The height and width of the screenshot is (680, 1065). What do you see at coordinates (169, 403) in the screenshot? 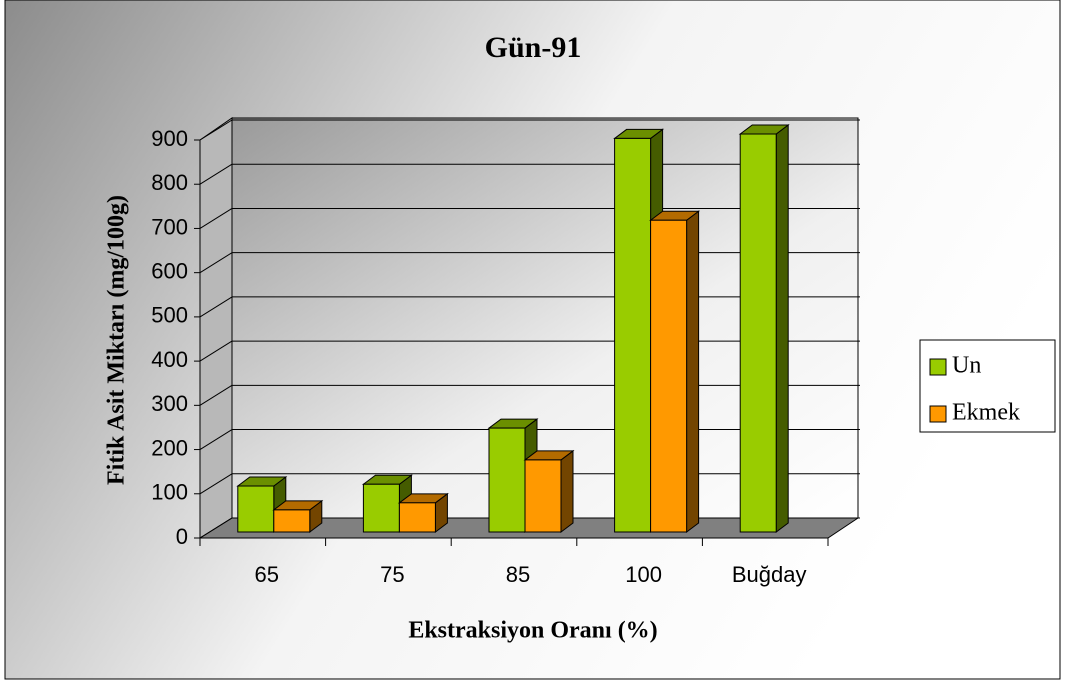
I see `y-tick-label: 300` at bounding box center [169, 403].